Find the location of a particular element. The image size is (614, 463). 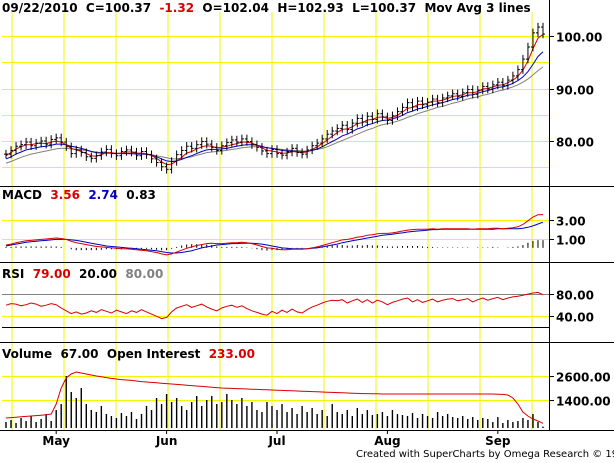

macd-signal-value: 2.74 is located at coordinates (103, 195).